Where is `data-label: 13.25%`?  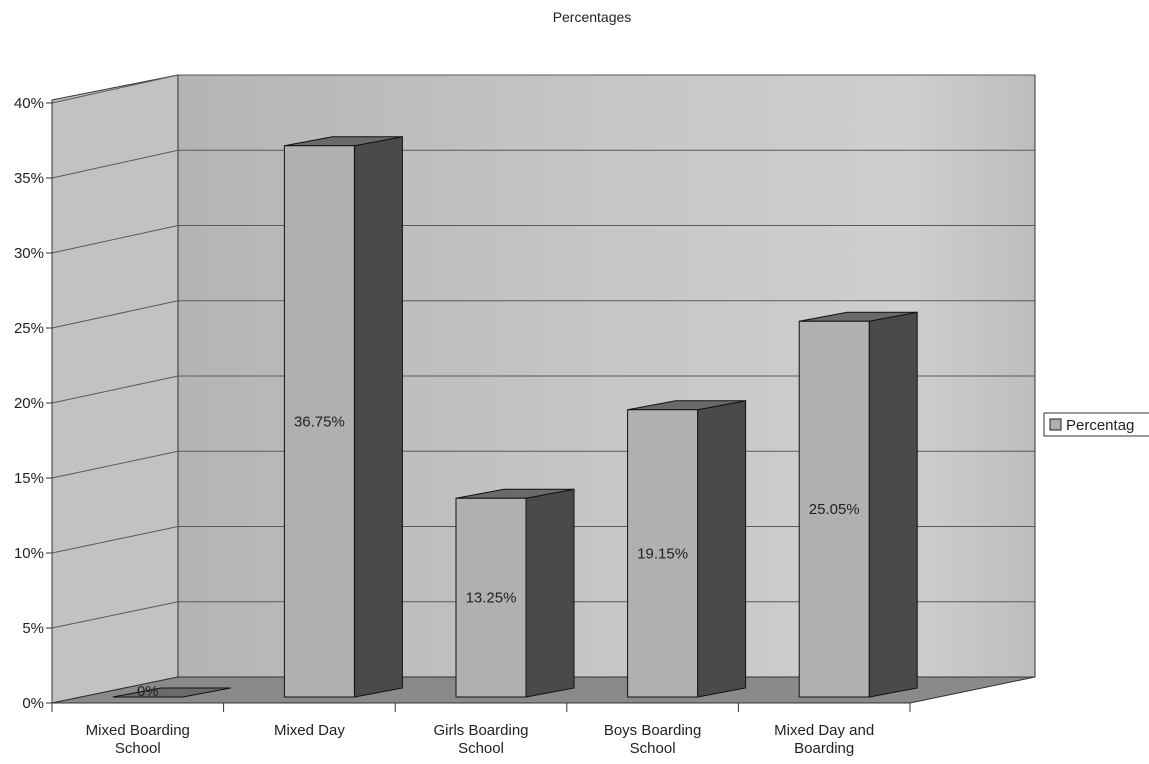
data-label: 13.25% is located at coordinates (491, 598).